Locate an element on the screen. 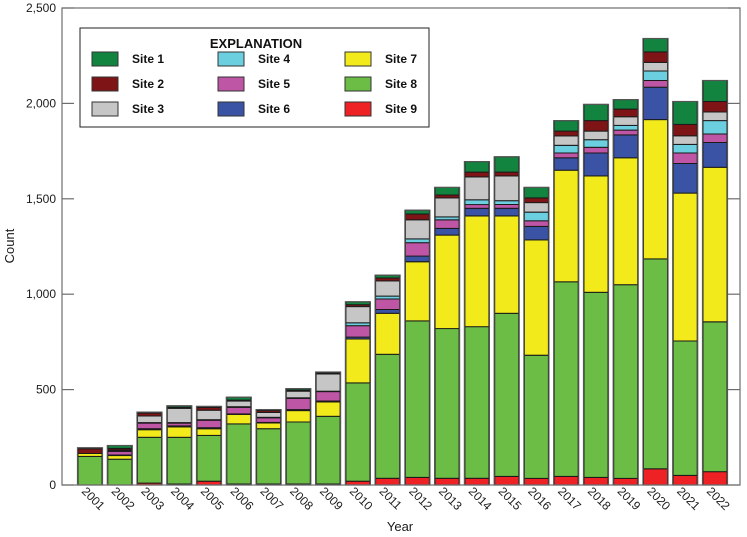  bar-segment-site-3-2012 is located at coordinates (417, 229).